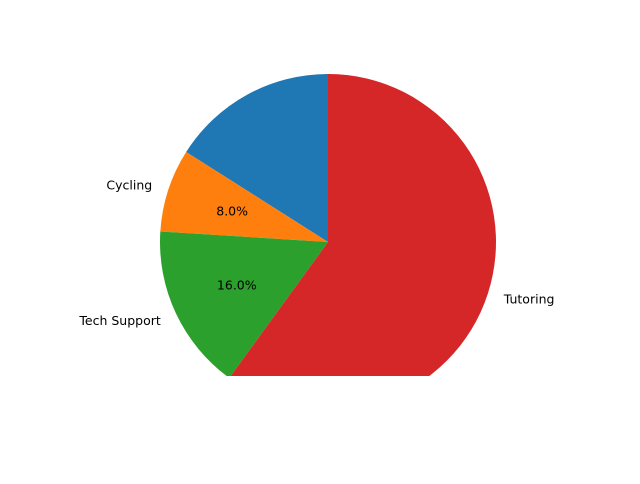  I want to click on pie-percent-label: 16.0%, so click(237, 284).